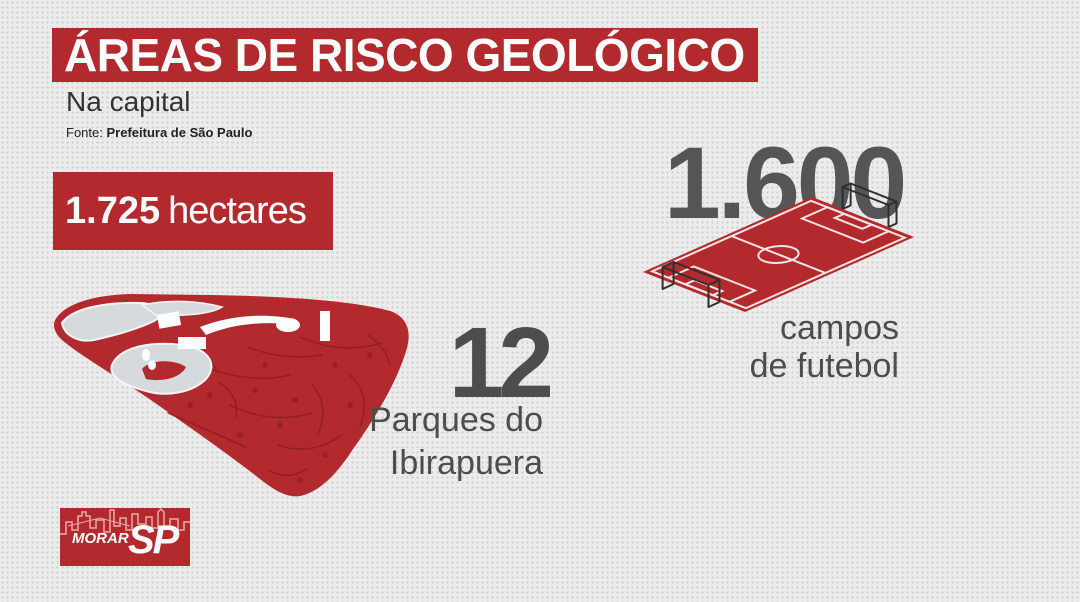 The image size is (1080, 602). What do you see at coordinates (100, 538) in the screenshot?
I see `logo-text-main: MORAR` at bounding box center [100, 538].